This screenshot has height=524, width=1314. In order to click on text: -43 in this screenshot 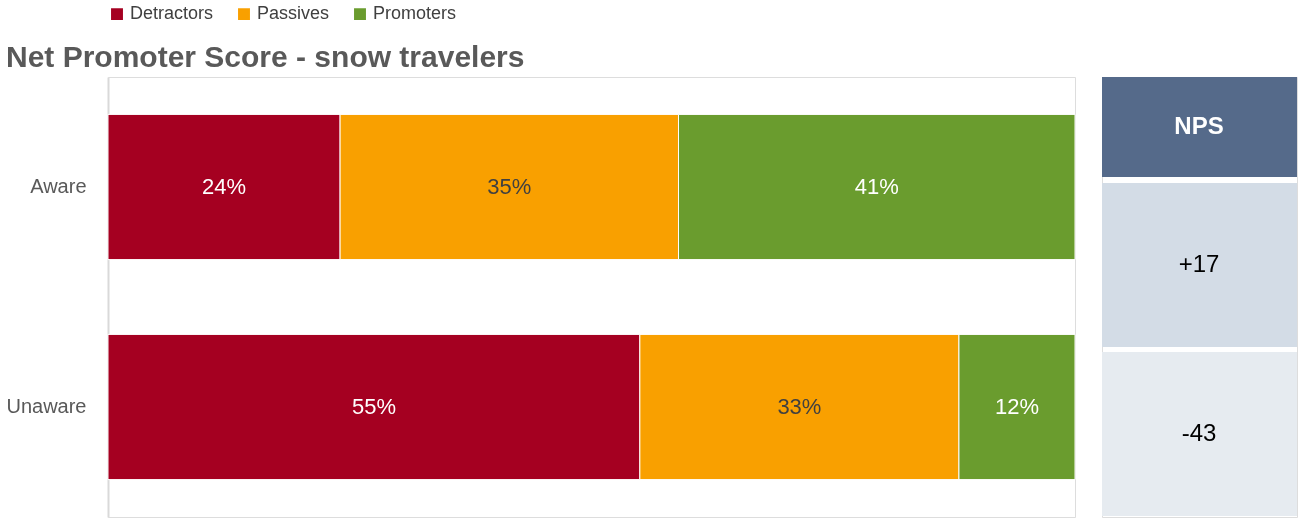, I will do `click(1199, 432)`.